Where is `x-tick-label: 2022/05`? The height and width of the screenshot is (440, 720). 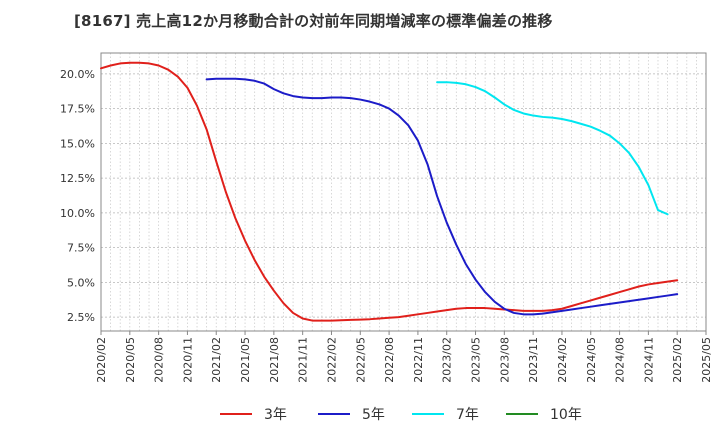
x-tick-label: 2022/05 is located at coordinates (360, 360).